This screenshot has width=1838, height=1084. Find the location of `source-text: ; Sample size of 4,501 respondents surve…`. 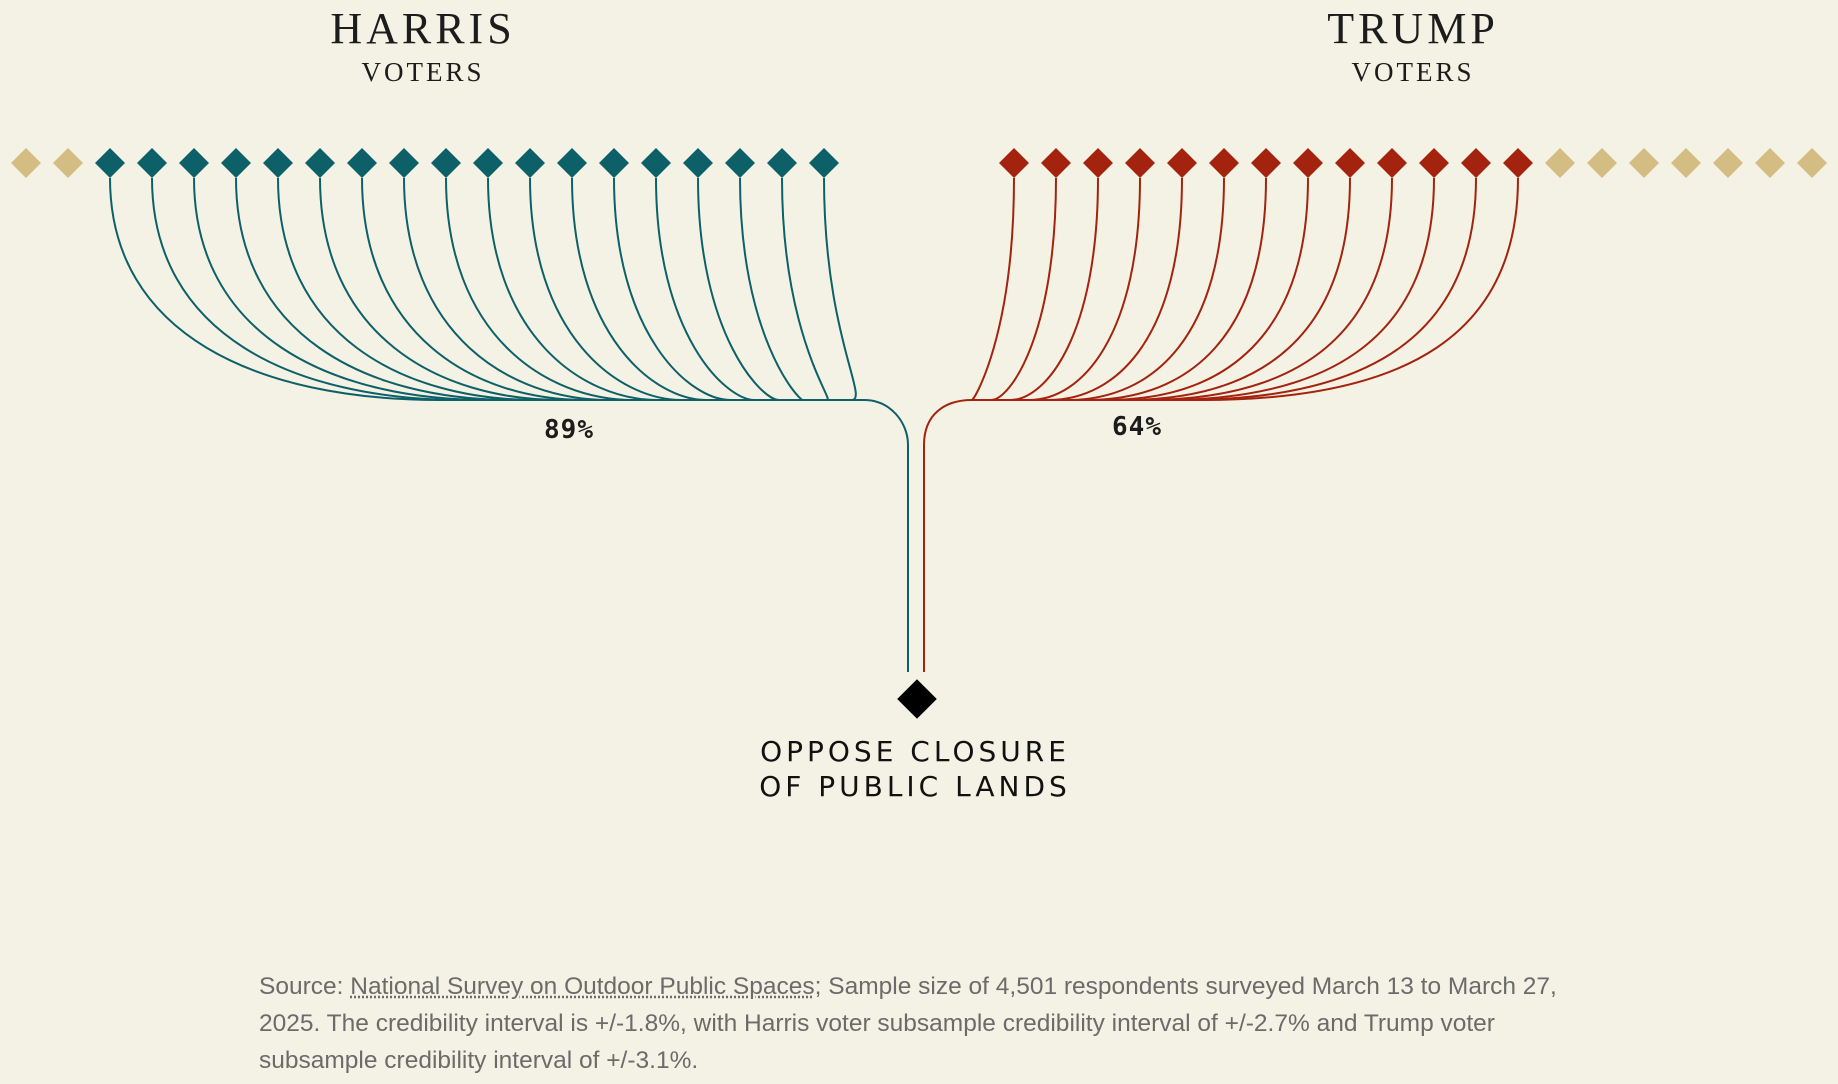

source-text: ; Sample size of 4,501 respondents surve… is located at coordinates (908, 1023).